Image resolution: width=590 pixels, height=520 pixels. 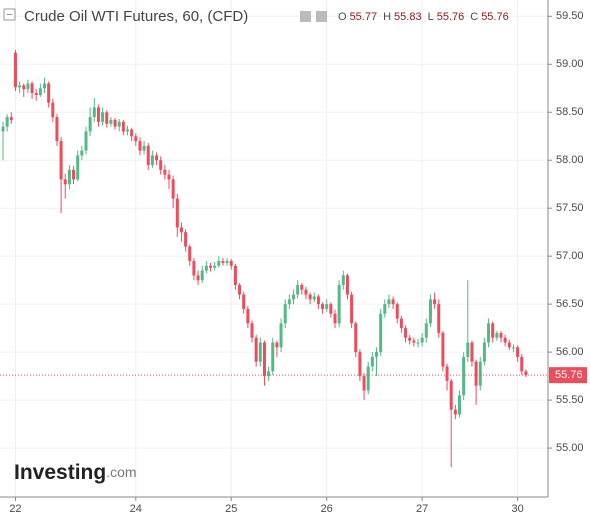 I want to click on x-tick-label: 30, so click(x=517, y=509).